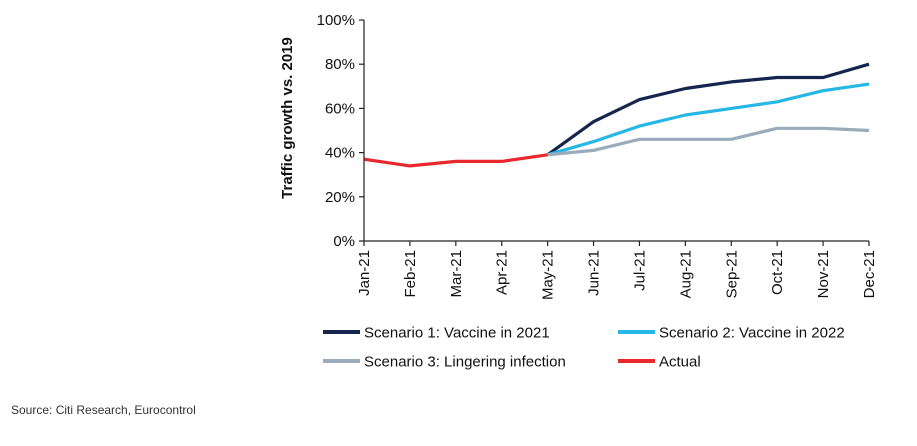  Describe the element at coordinates (340, 108) in the screenshot. I see `y-tick-label: 60%` at that location.